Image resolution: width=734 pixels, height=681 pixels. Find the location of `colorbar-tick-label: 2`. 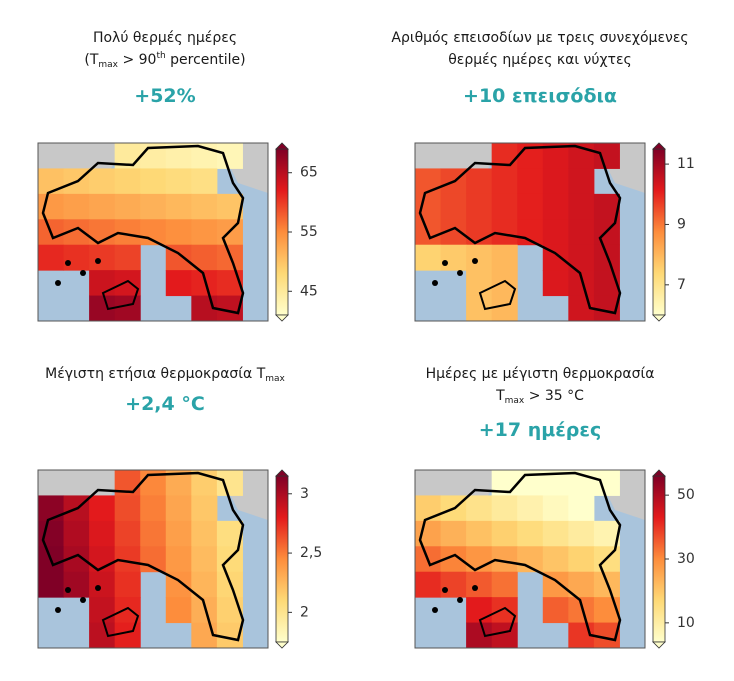

colorbar-tick-label: 2 is located at coordinates (304, 612).